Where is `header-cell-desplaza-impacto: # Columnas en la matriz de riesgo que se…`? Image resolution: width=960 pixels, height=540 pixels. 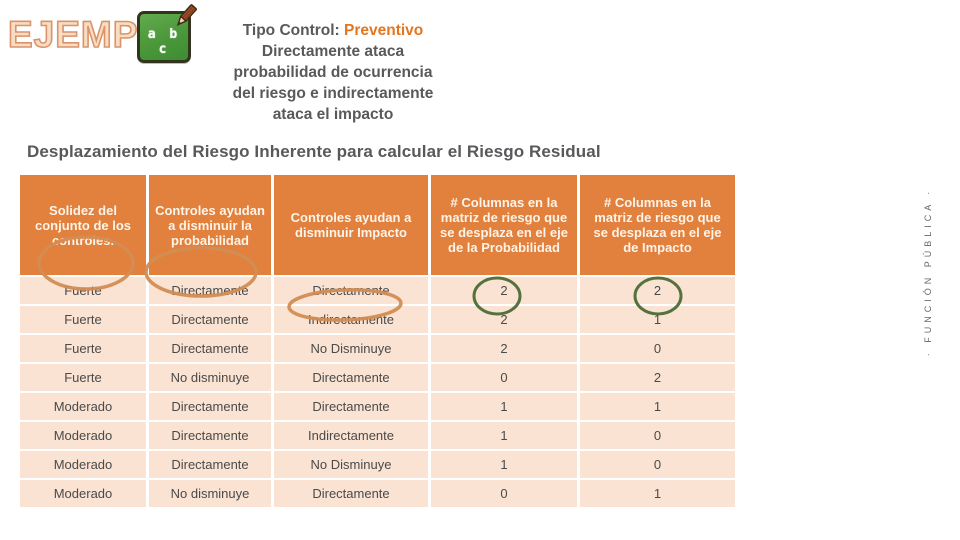
header-cell-desplaza-impacto: # Columnas en la matriz de riesgo que se… is located at coordinates (657, 225).